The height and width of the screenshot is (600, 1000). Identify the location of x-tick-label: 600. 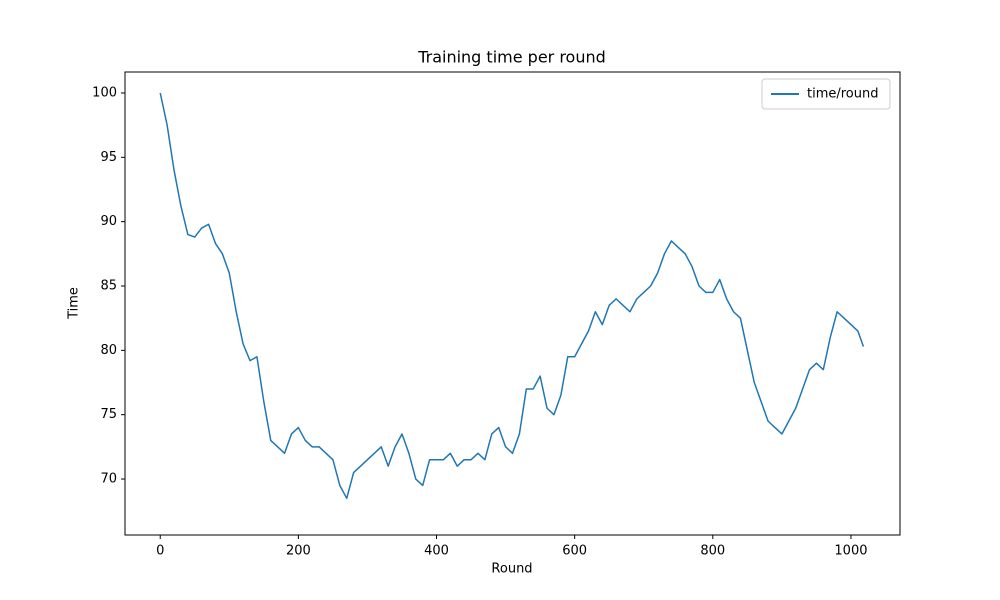
(574, 551).